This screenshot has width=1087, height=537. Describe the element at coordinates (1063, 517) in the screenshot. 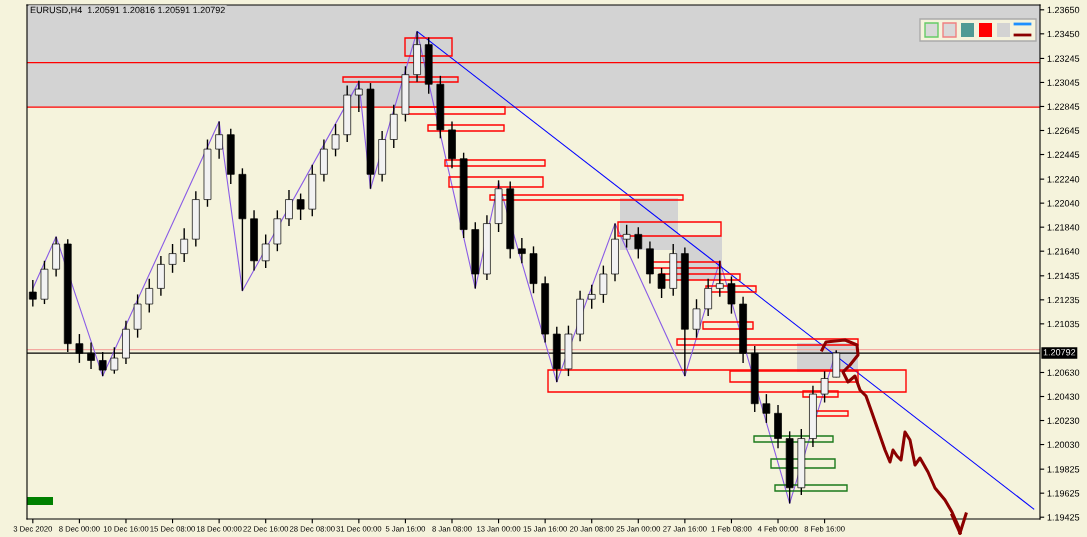

I see `y-tick-label: 1.19425` at that location.